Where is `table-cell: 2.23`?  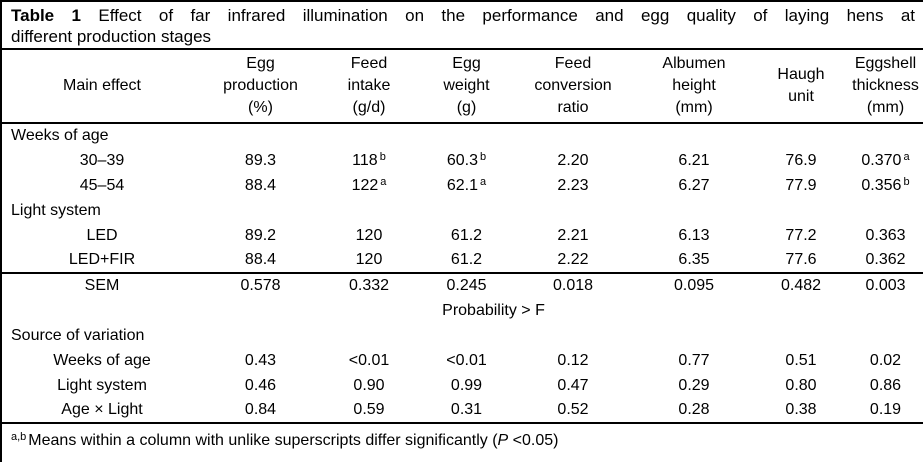
table-cell: 2.23 is located at coordinates (573, 185).